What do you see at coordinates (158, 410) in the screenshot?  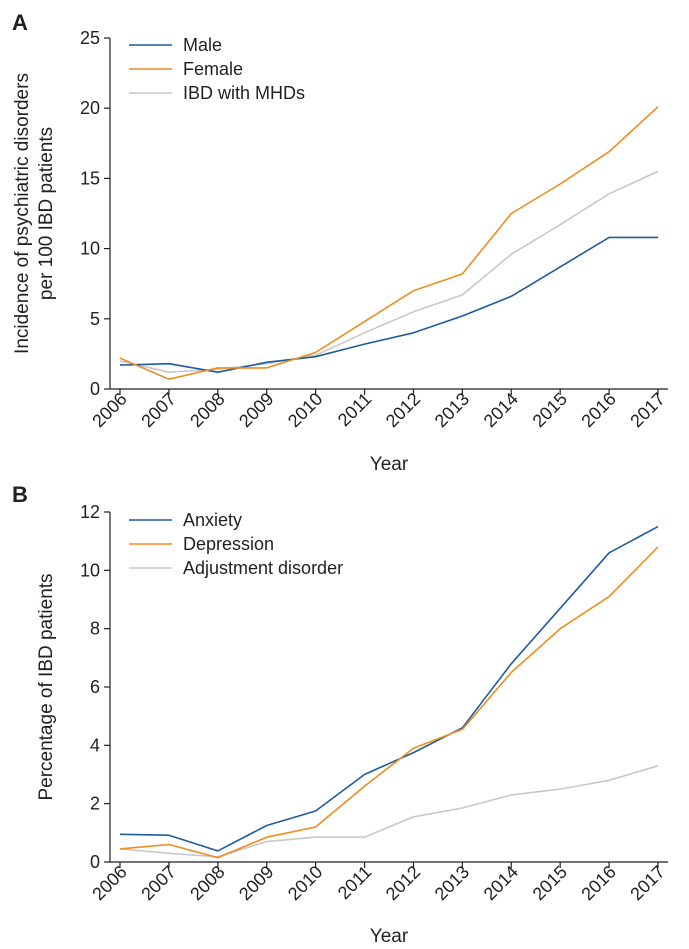 I see `panel-a-x-tick-label: 2007` at bounding box center [158, 410].